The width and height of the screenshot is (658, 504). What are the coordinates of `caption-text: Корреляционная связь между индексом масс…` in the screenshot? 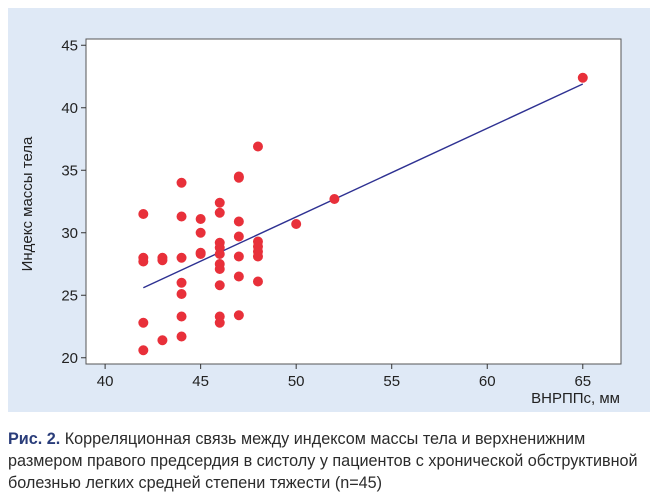 It's located at (323, 461).